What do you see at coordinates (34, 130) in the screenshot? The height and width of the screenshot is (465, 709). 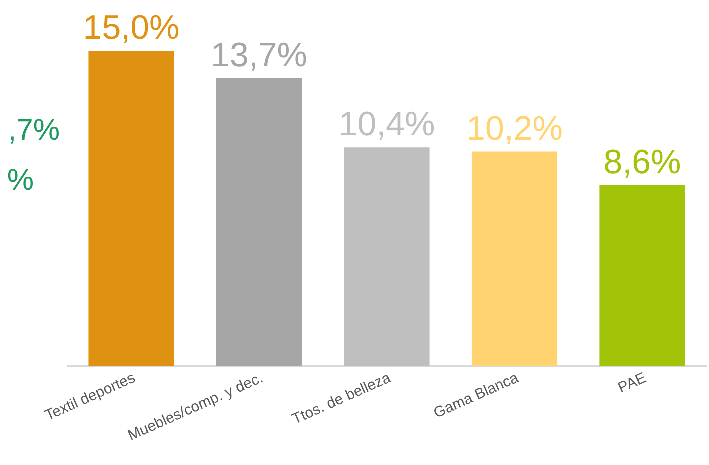 I see `text: ,7%` at bounding box center [34, 130].